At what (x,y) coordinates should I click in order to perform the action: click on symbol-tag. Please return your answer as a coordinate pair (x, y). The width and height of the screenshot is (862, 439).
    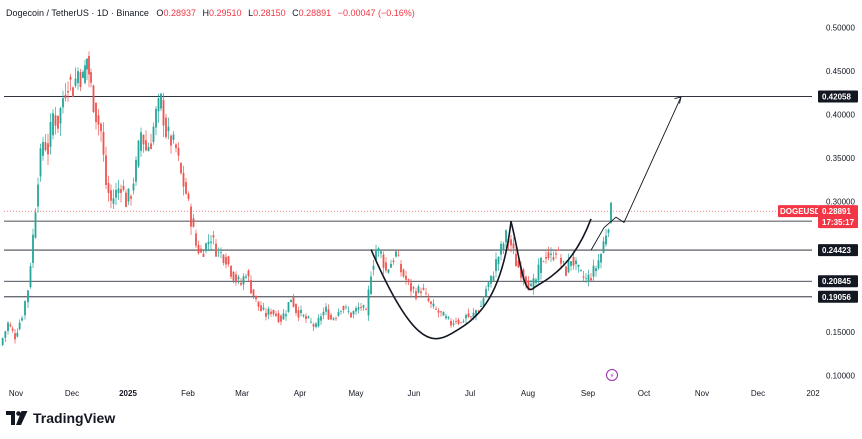
    Looking at the image, I should click on (798, 211).